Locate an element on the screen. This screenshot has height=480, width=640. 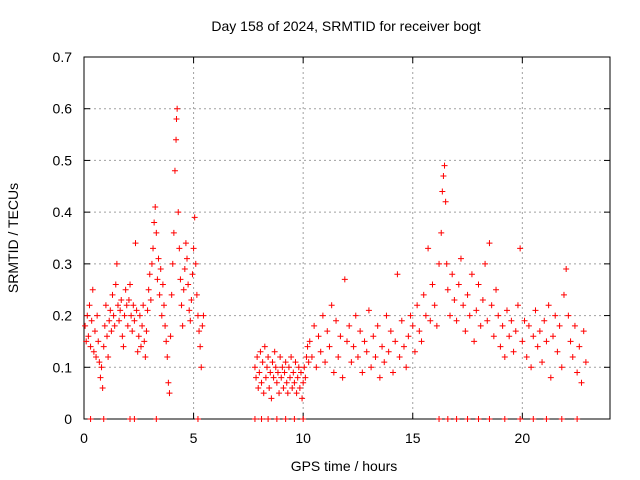
y-tick-label: 0.1 is located at coordinates (63, 367).